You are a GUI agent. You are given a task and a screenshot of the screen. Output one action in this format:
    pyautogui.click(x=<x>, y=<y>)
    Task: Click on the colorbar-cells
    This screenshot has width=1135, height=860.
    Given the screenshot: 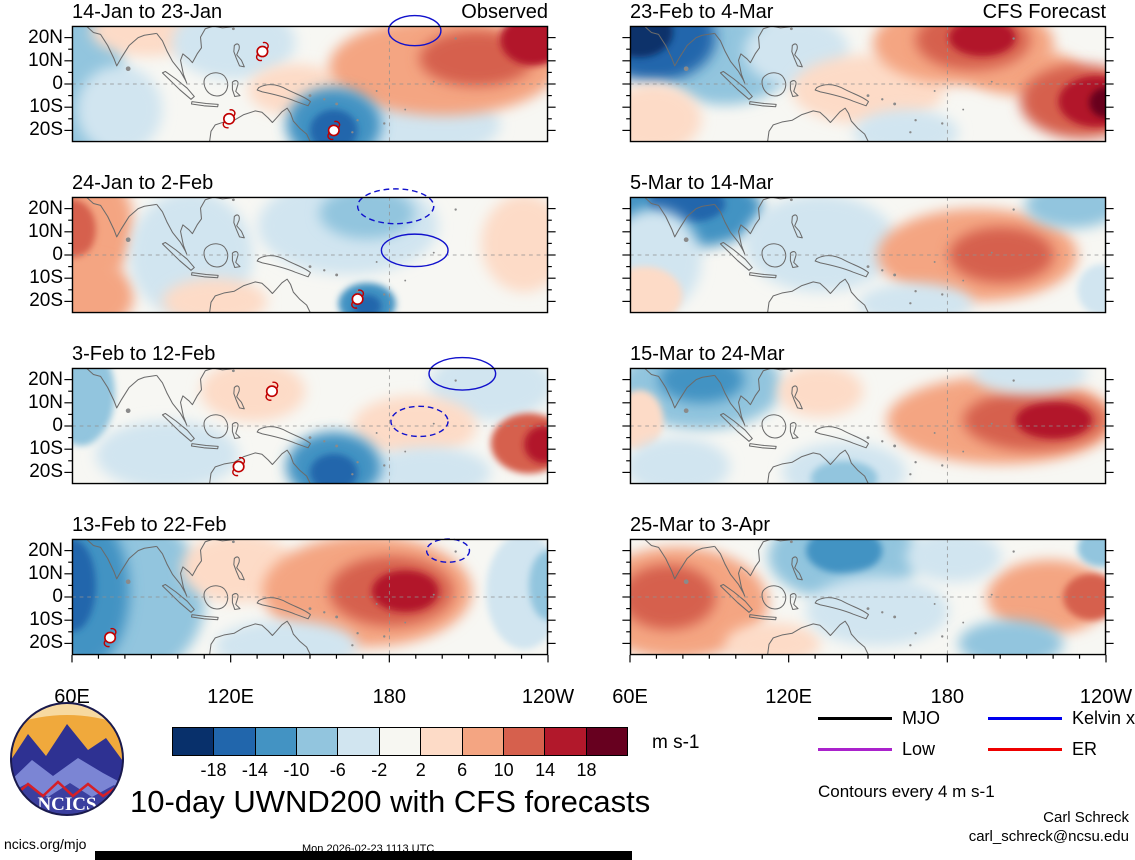 What is the action you would take?
    pyautogui.click(x=400, y=741)
    